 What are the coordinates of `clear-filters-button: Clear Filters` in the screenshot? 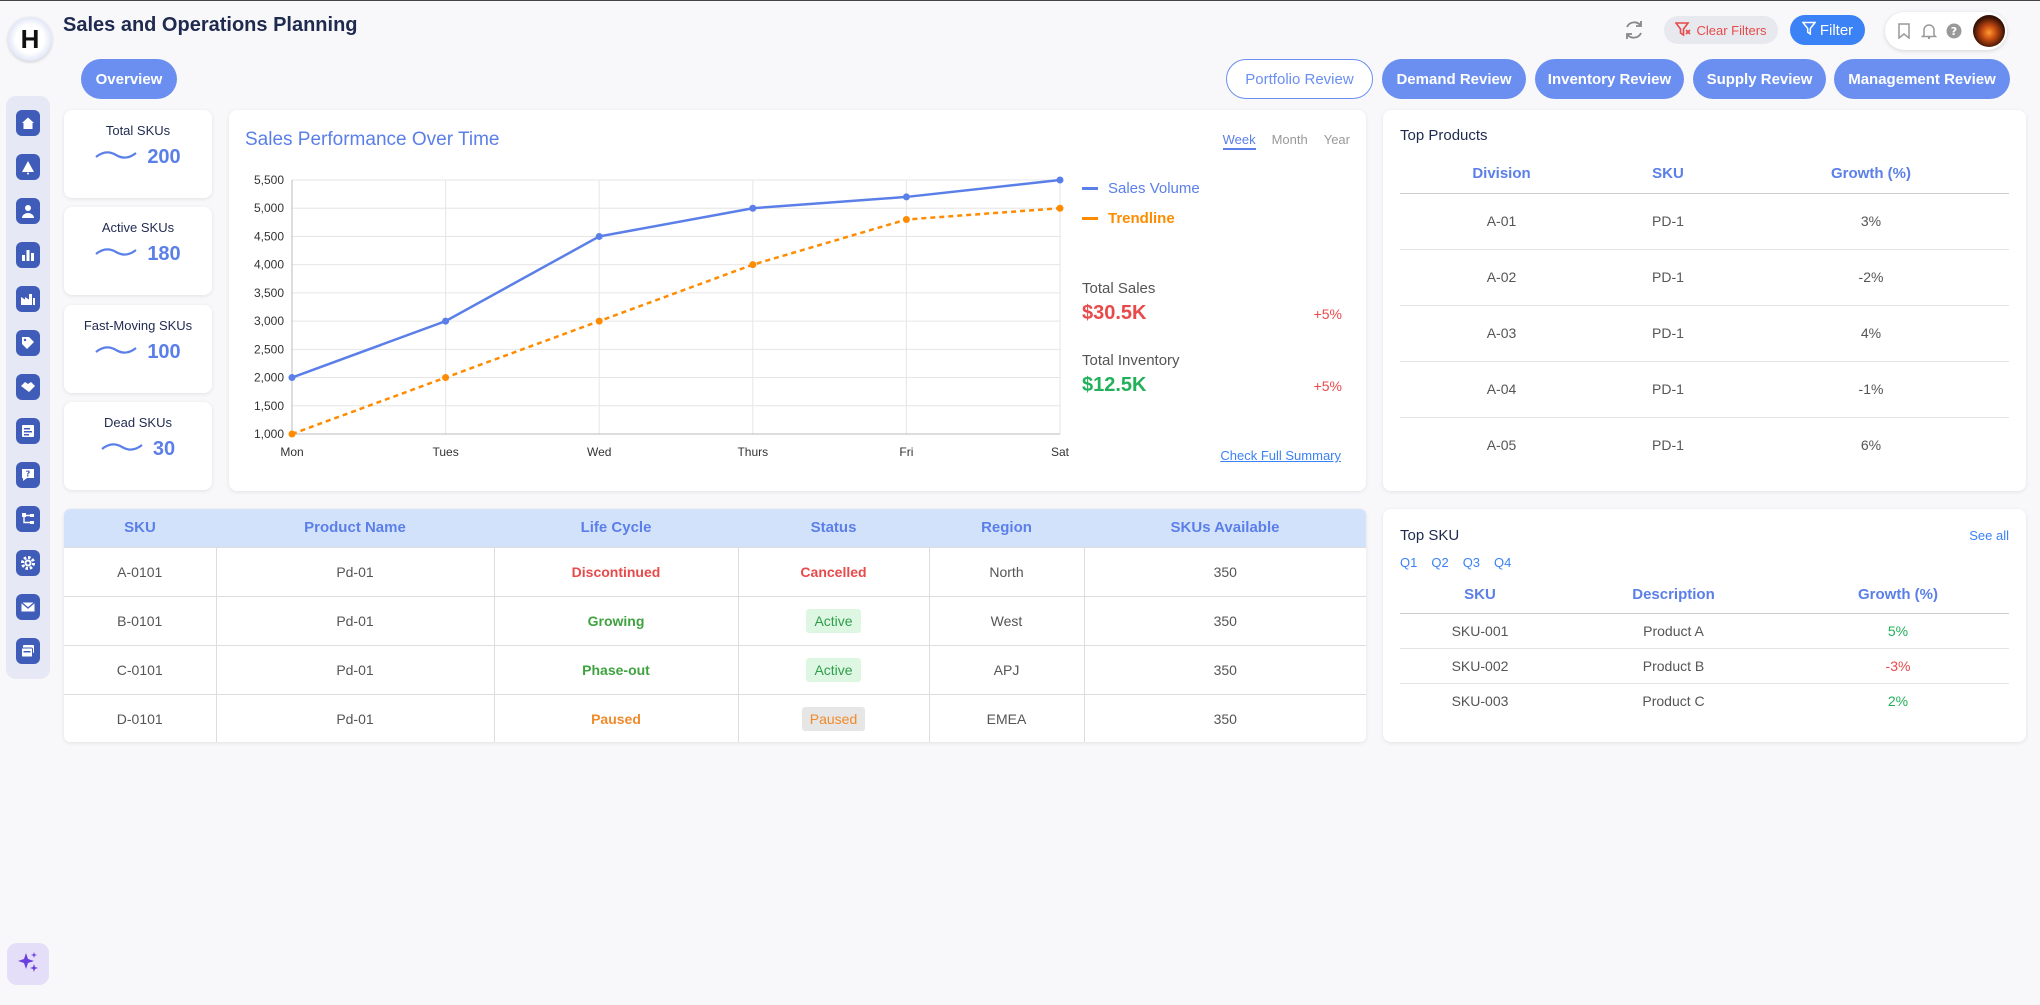 It's located at (1721, 30).